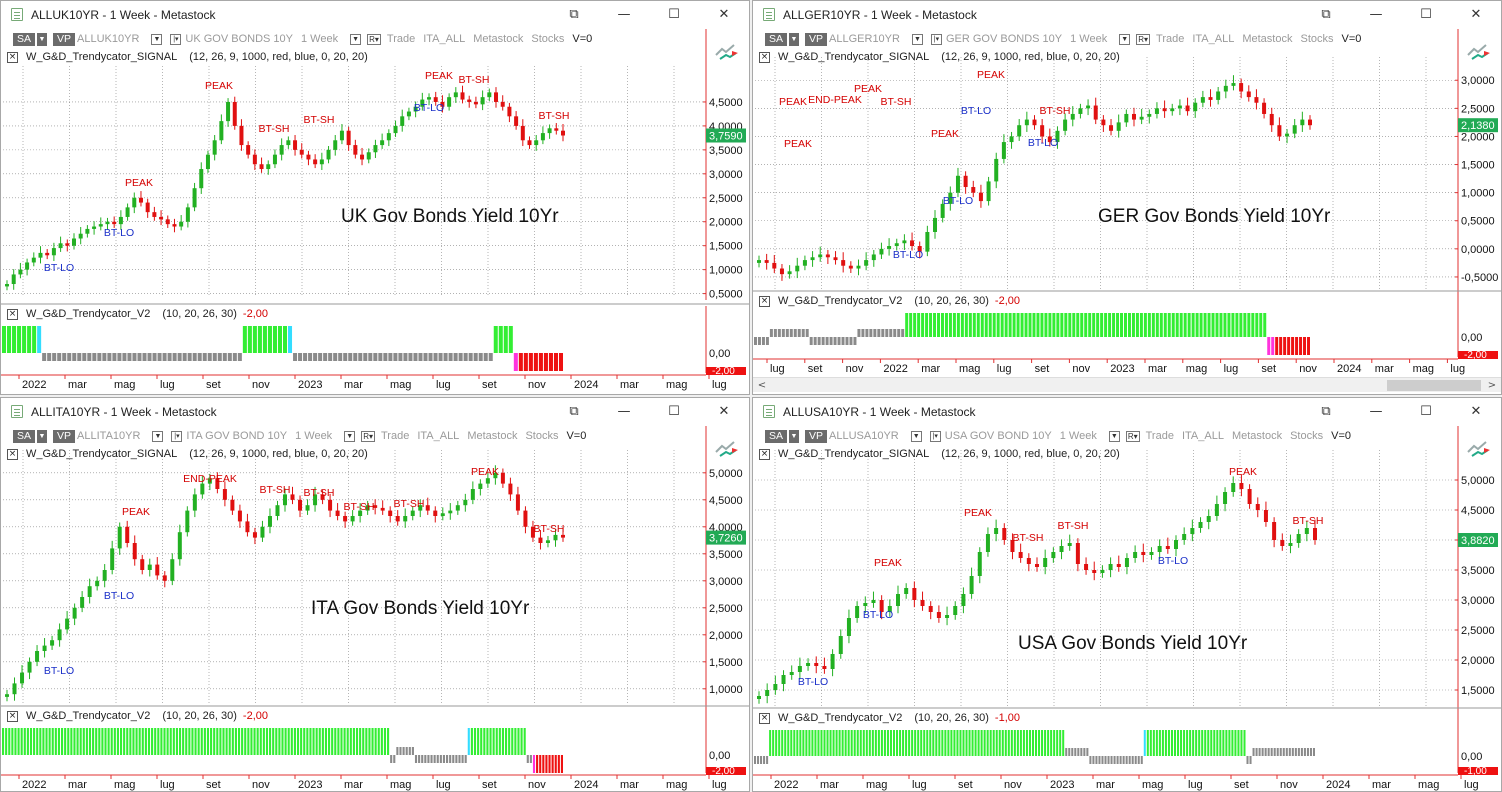 This screenshot has width=1502, height=792. What do you see at coordinates (762, 385) in the screenshot?
I see `scroll-left-icon: <` at bounding box center [762, 385].